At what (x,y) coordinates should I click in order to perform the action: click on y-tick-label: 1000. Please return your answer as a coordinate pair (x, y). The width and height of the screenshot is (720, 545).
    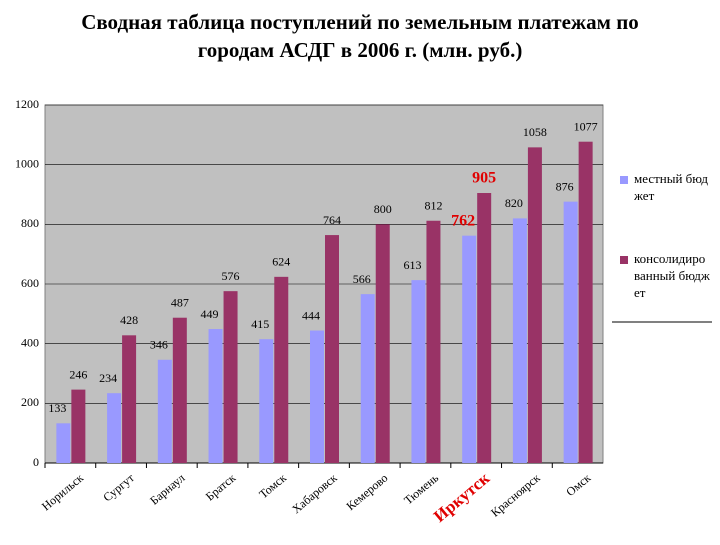
    Looking at the image, I should click on (27, 163).